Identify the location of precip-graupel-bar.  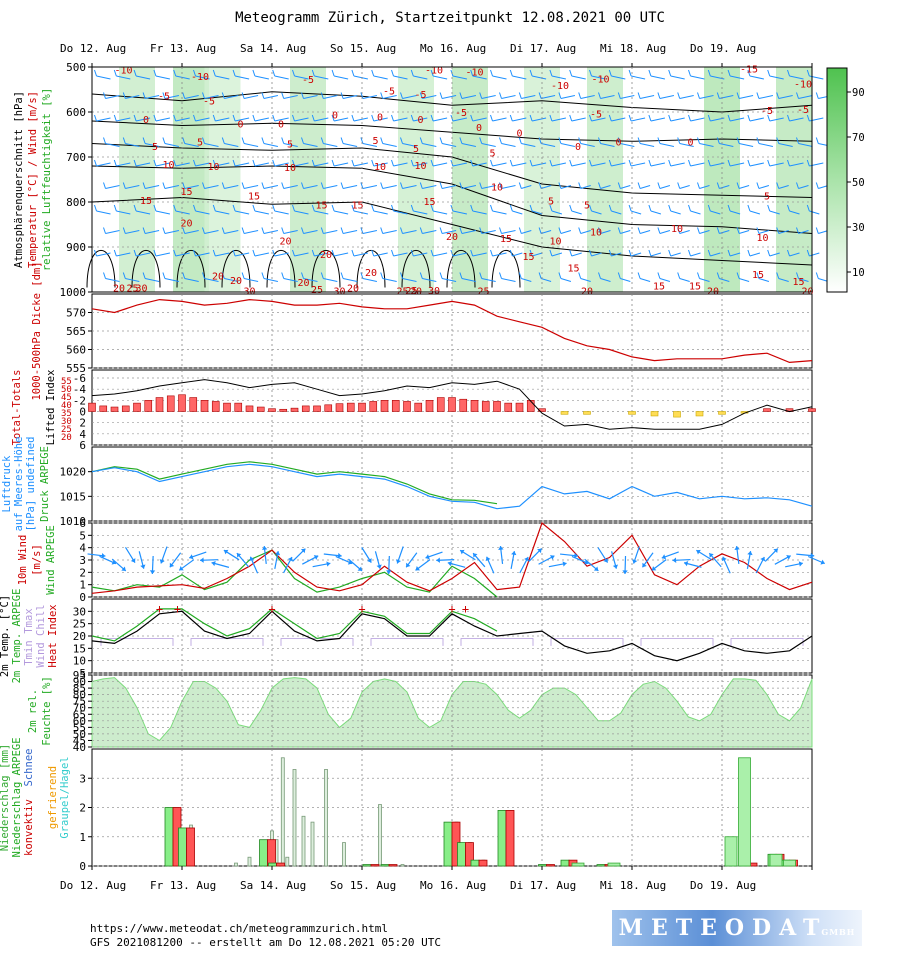
(578, 864).